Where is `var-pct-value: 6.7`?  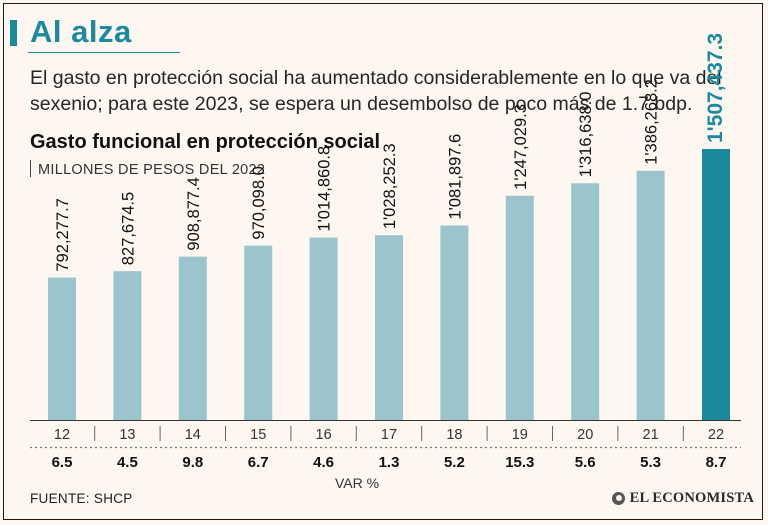 var-pct-value: 6.7 is located at coordinates (258, 462).